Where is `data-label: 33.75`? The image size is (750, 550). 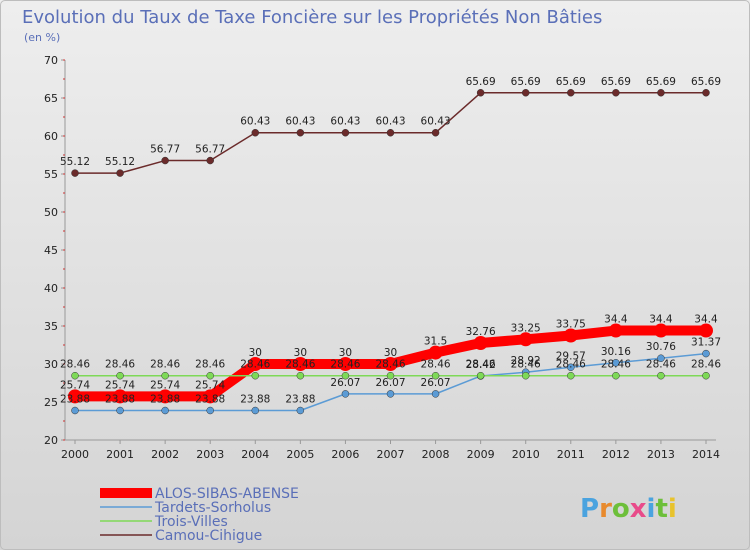 data-label: 33.75 is located at coordinates (571, 325).